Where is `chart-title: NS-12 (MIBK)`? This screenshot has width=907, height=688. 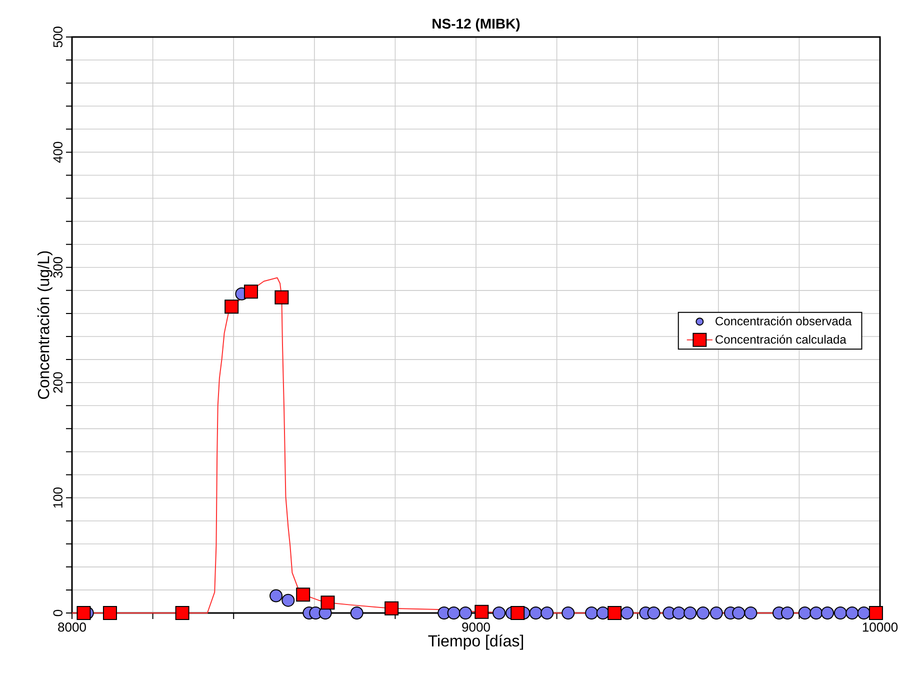 chart-title: NS-12 (MIBK) is located at coordinates (476, 25).